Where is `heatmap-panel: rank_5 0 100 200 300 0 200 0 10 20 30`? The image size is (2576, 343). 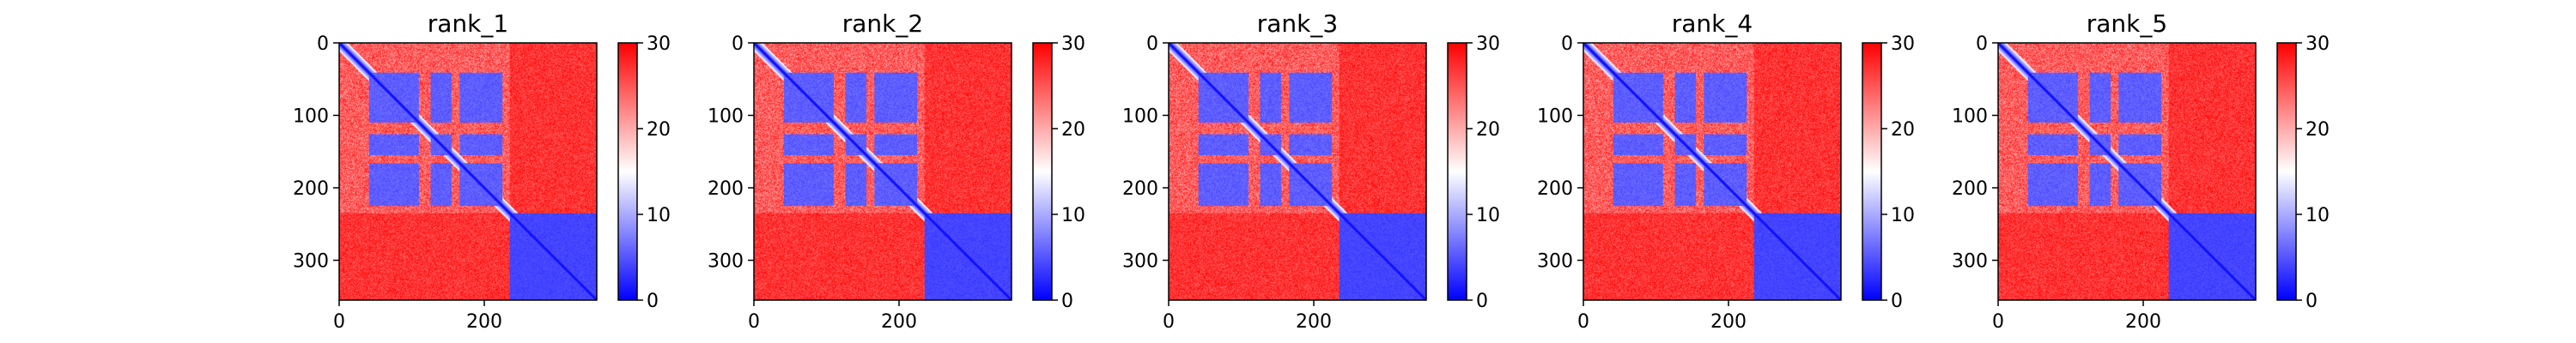
heatmap-panel: rank_5 0 100 200 300 0 200 0 10 20 30 is located at coordinates (2141, 171).